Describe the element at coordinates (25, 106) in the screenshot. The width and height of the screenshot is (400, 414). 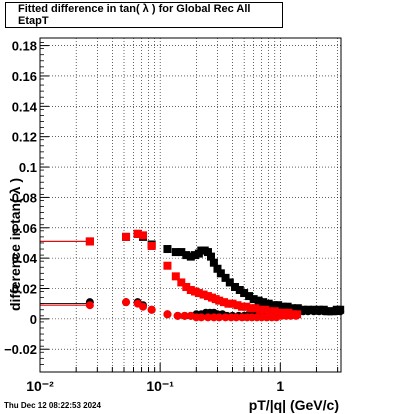
I see `y-tick-label: 0.14` at that location.